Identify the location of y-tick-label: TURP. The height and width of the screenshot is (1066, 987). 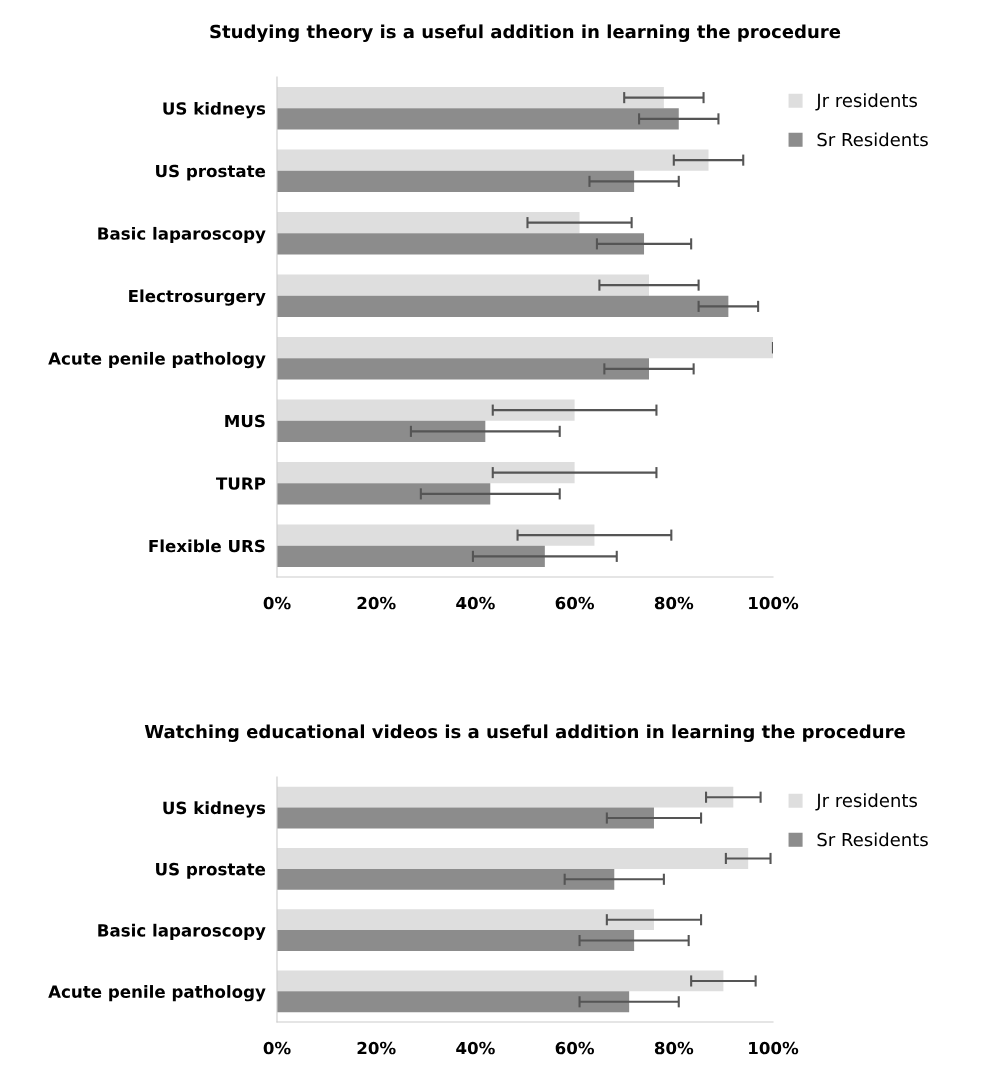
(241, 483).